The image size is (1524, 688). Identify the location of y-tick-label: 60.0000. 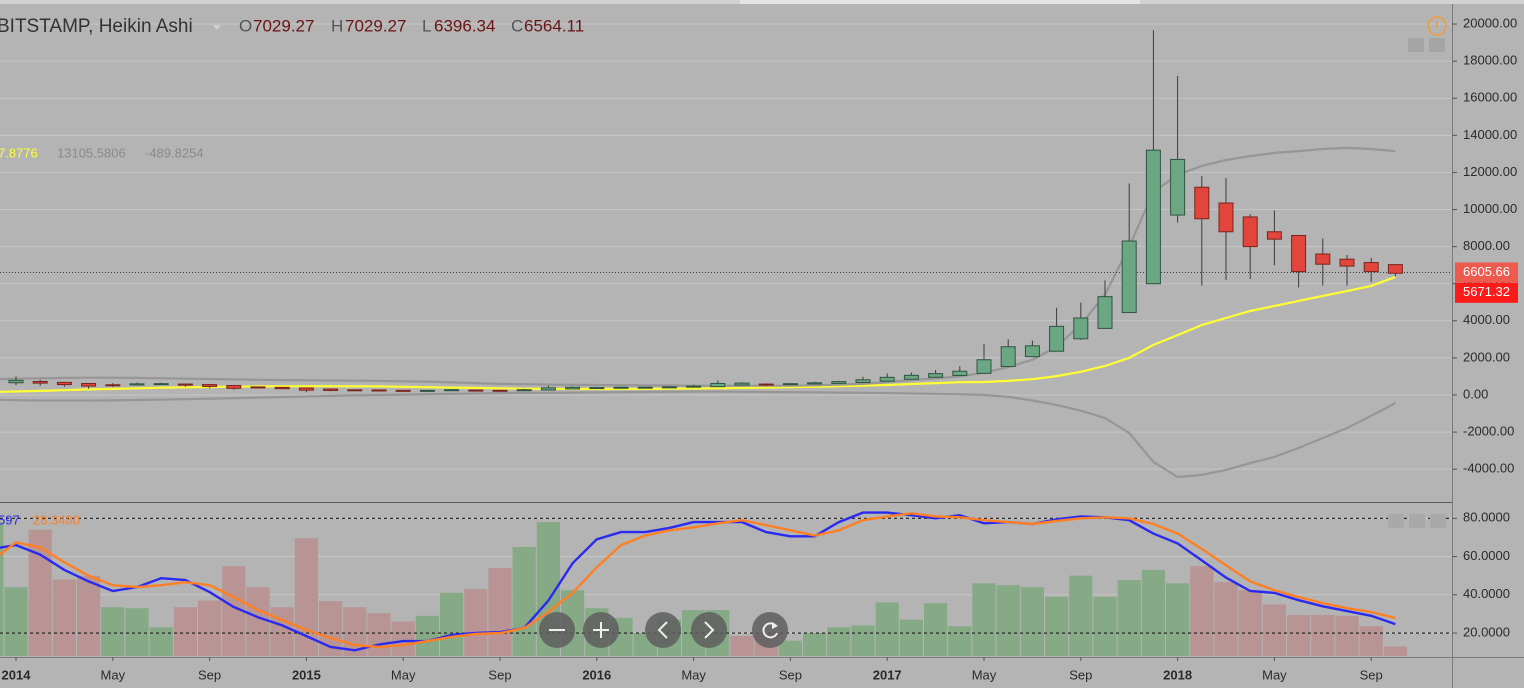
(1486, 555).